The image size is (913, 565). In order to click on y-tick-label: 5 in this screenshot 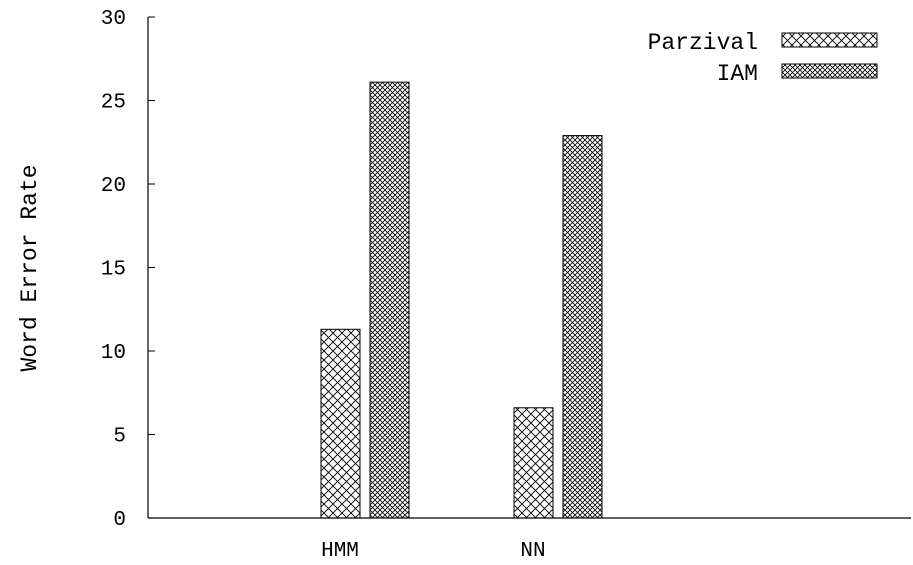, I will do `click(119, 437)`.